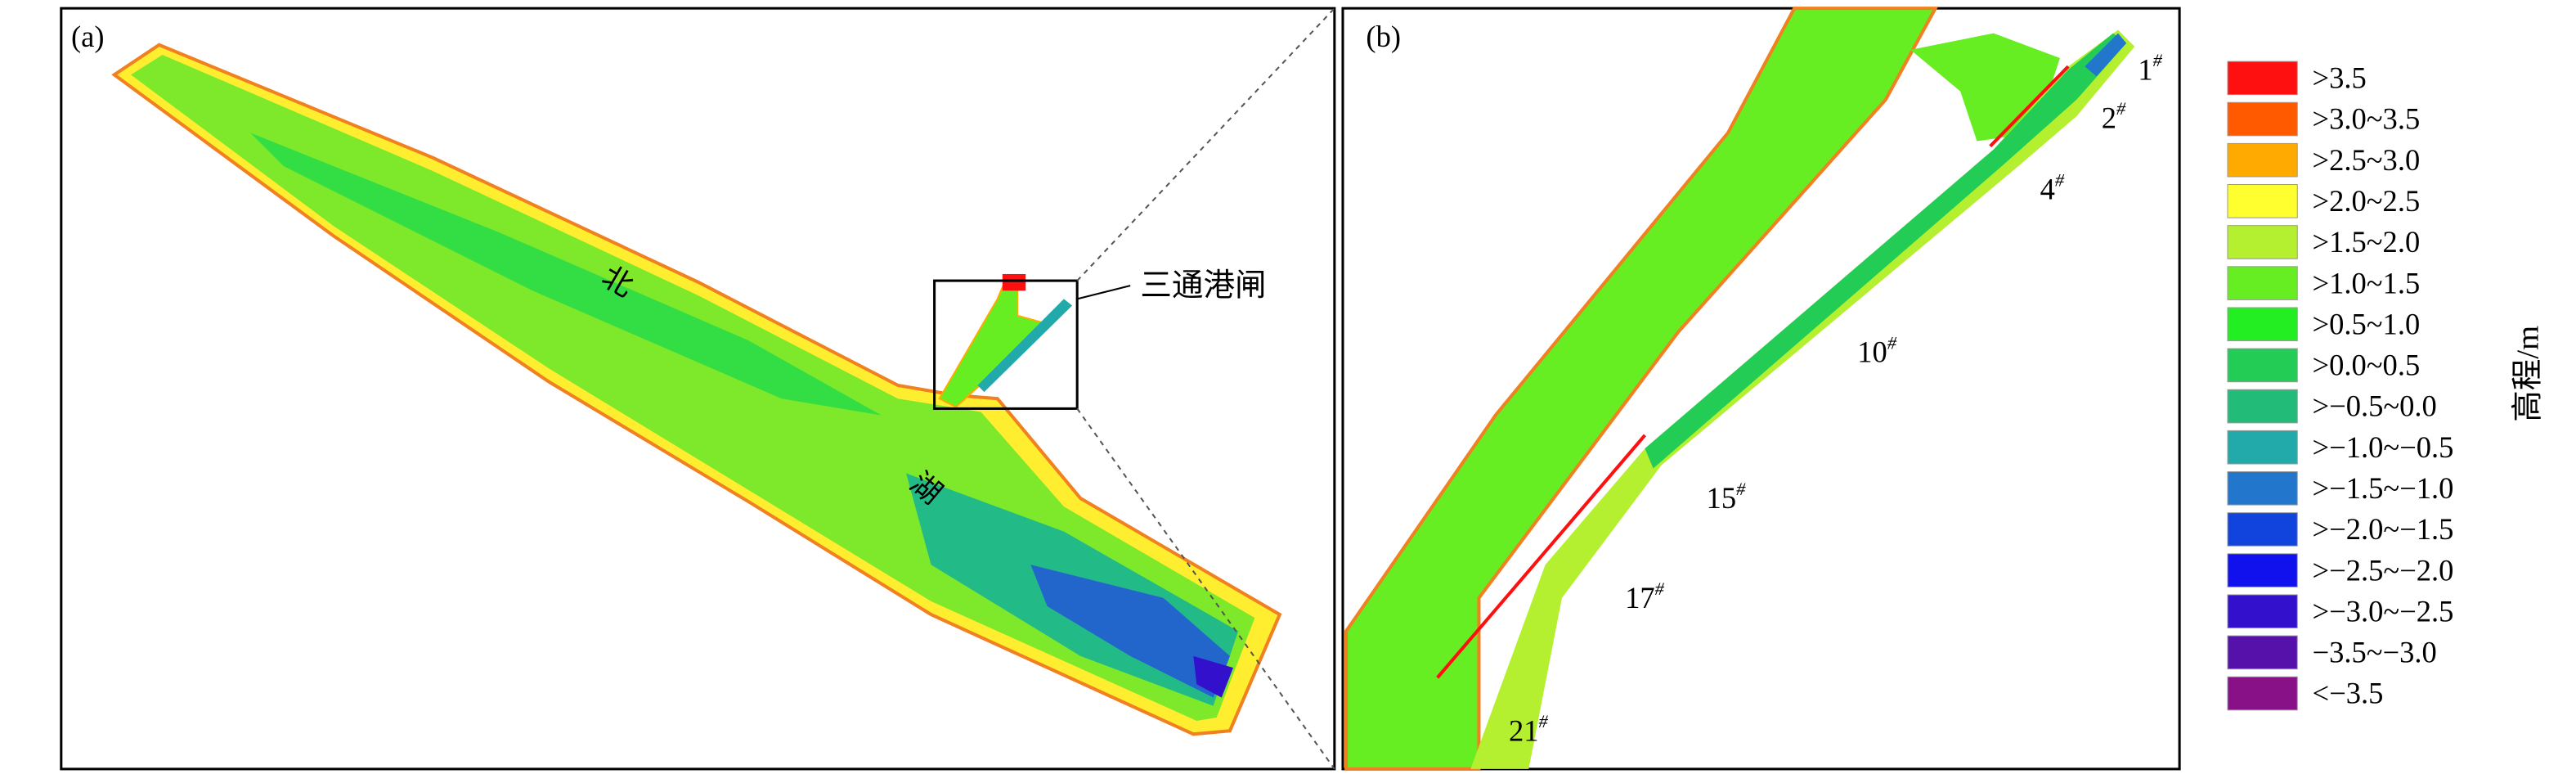 This screenshot has width=2576, height=774. Describe the element at coordinates (566, 274) in the screenshot. I see `lake-shallow` at that location.